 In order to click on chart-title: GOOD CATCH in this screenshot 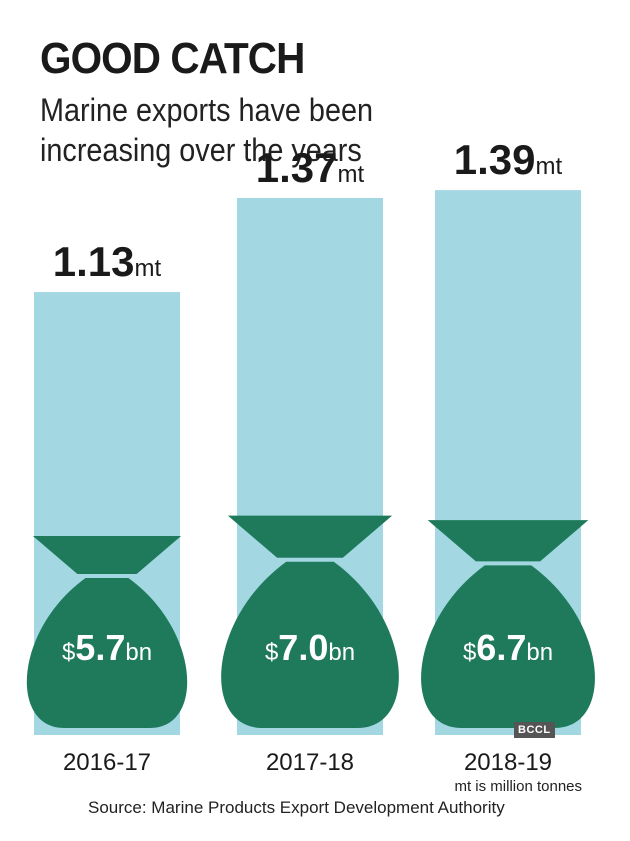, I will do `click(172, 58)`.